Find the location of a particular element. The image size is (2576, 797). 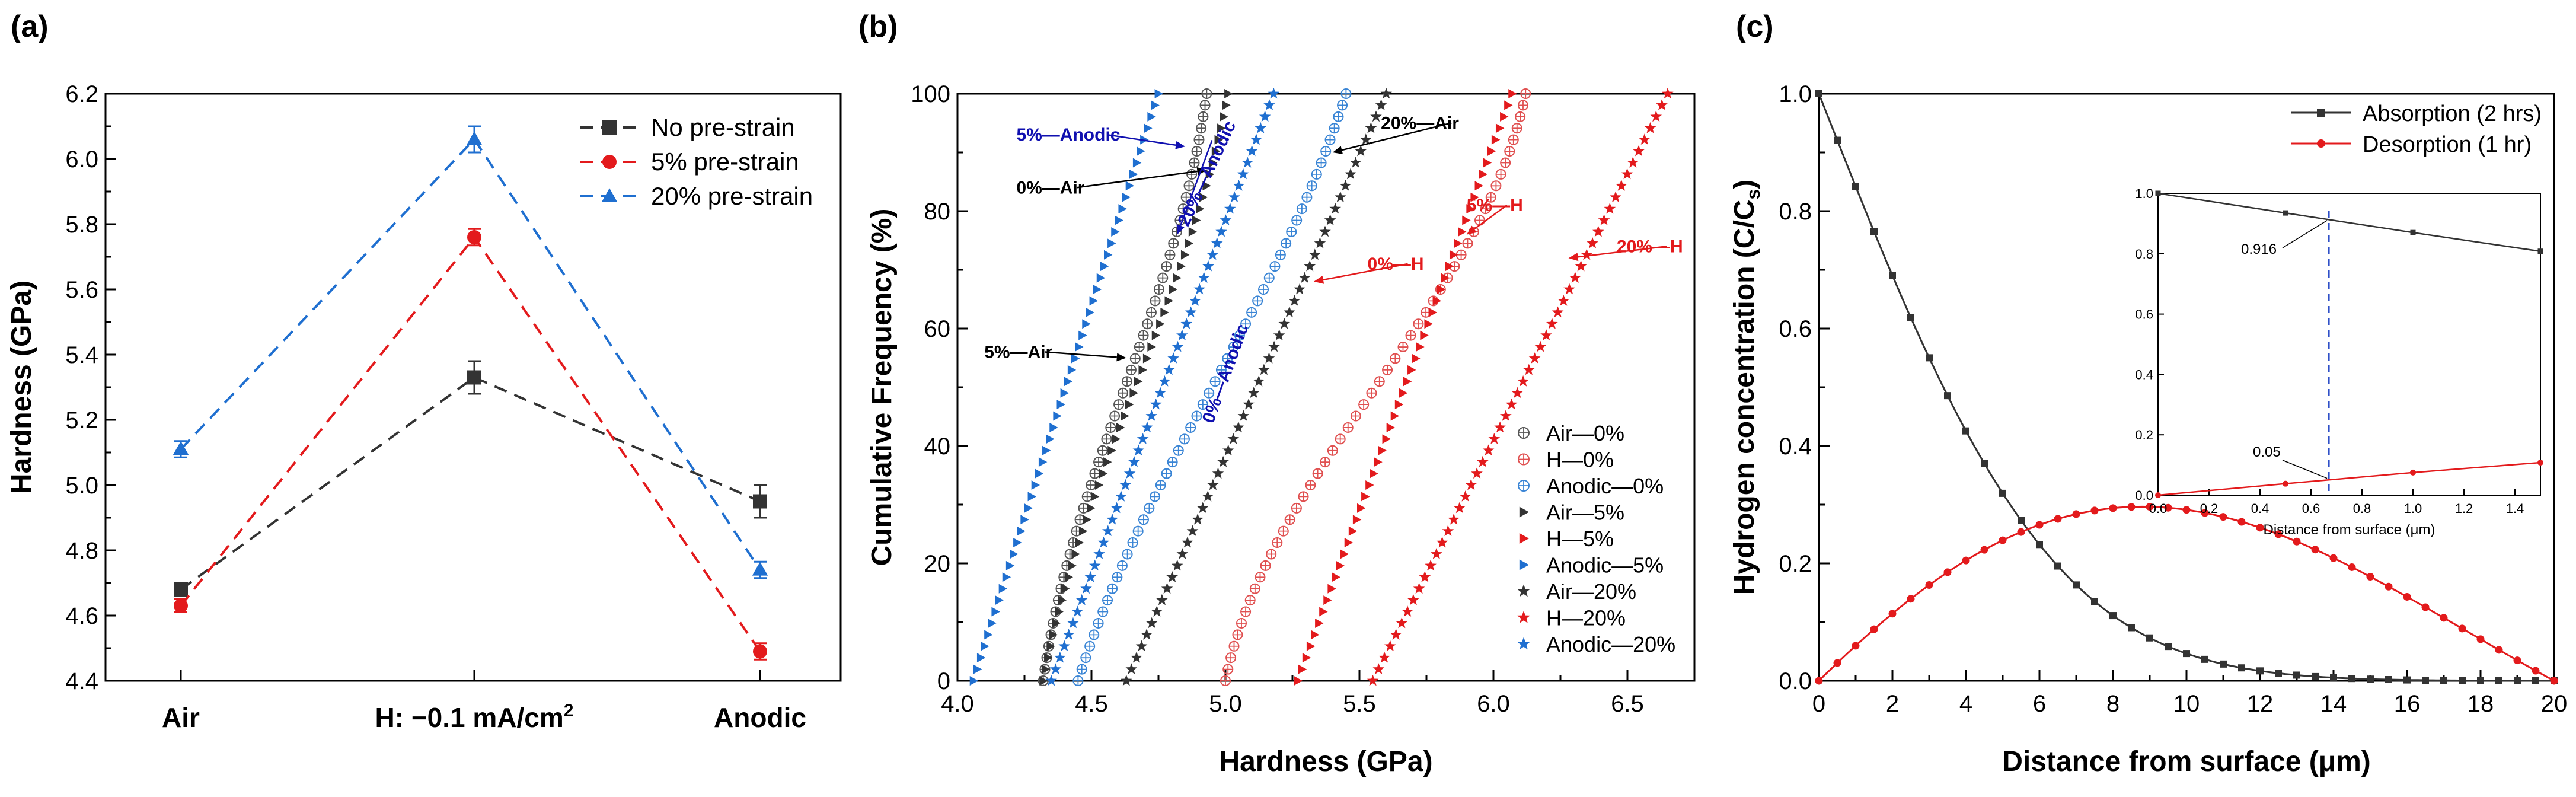

inset-des-point is located at coordinates (2413, 472).